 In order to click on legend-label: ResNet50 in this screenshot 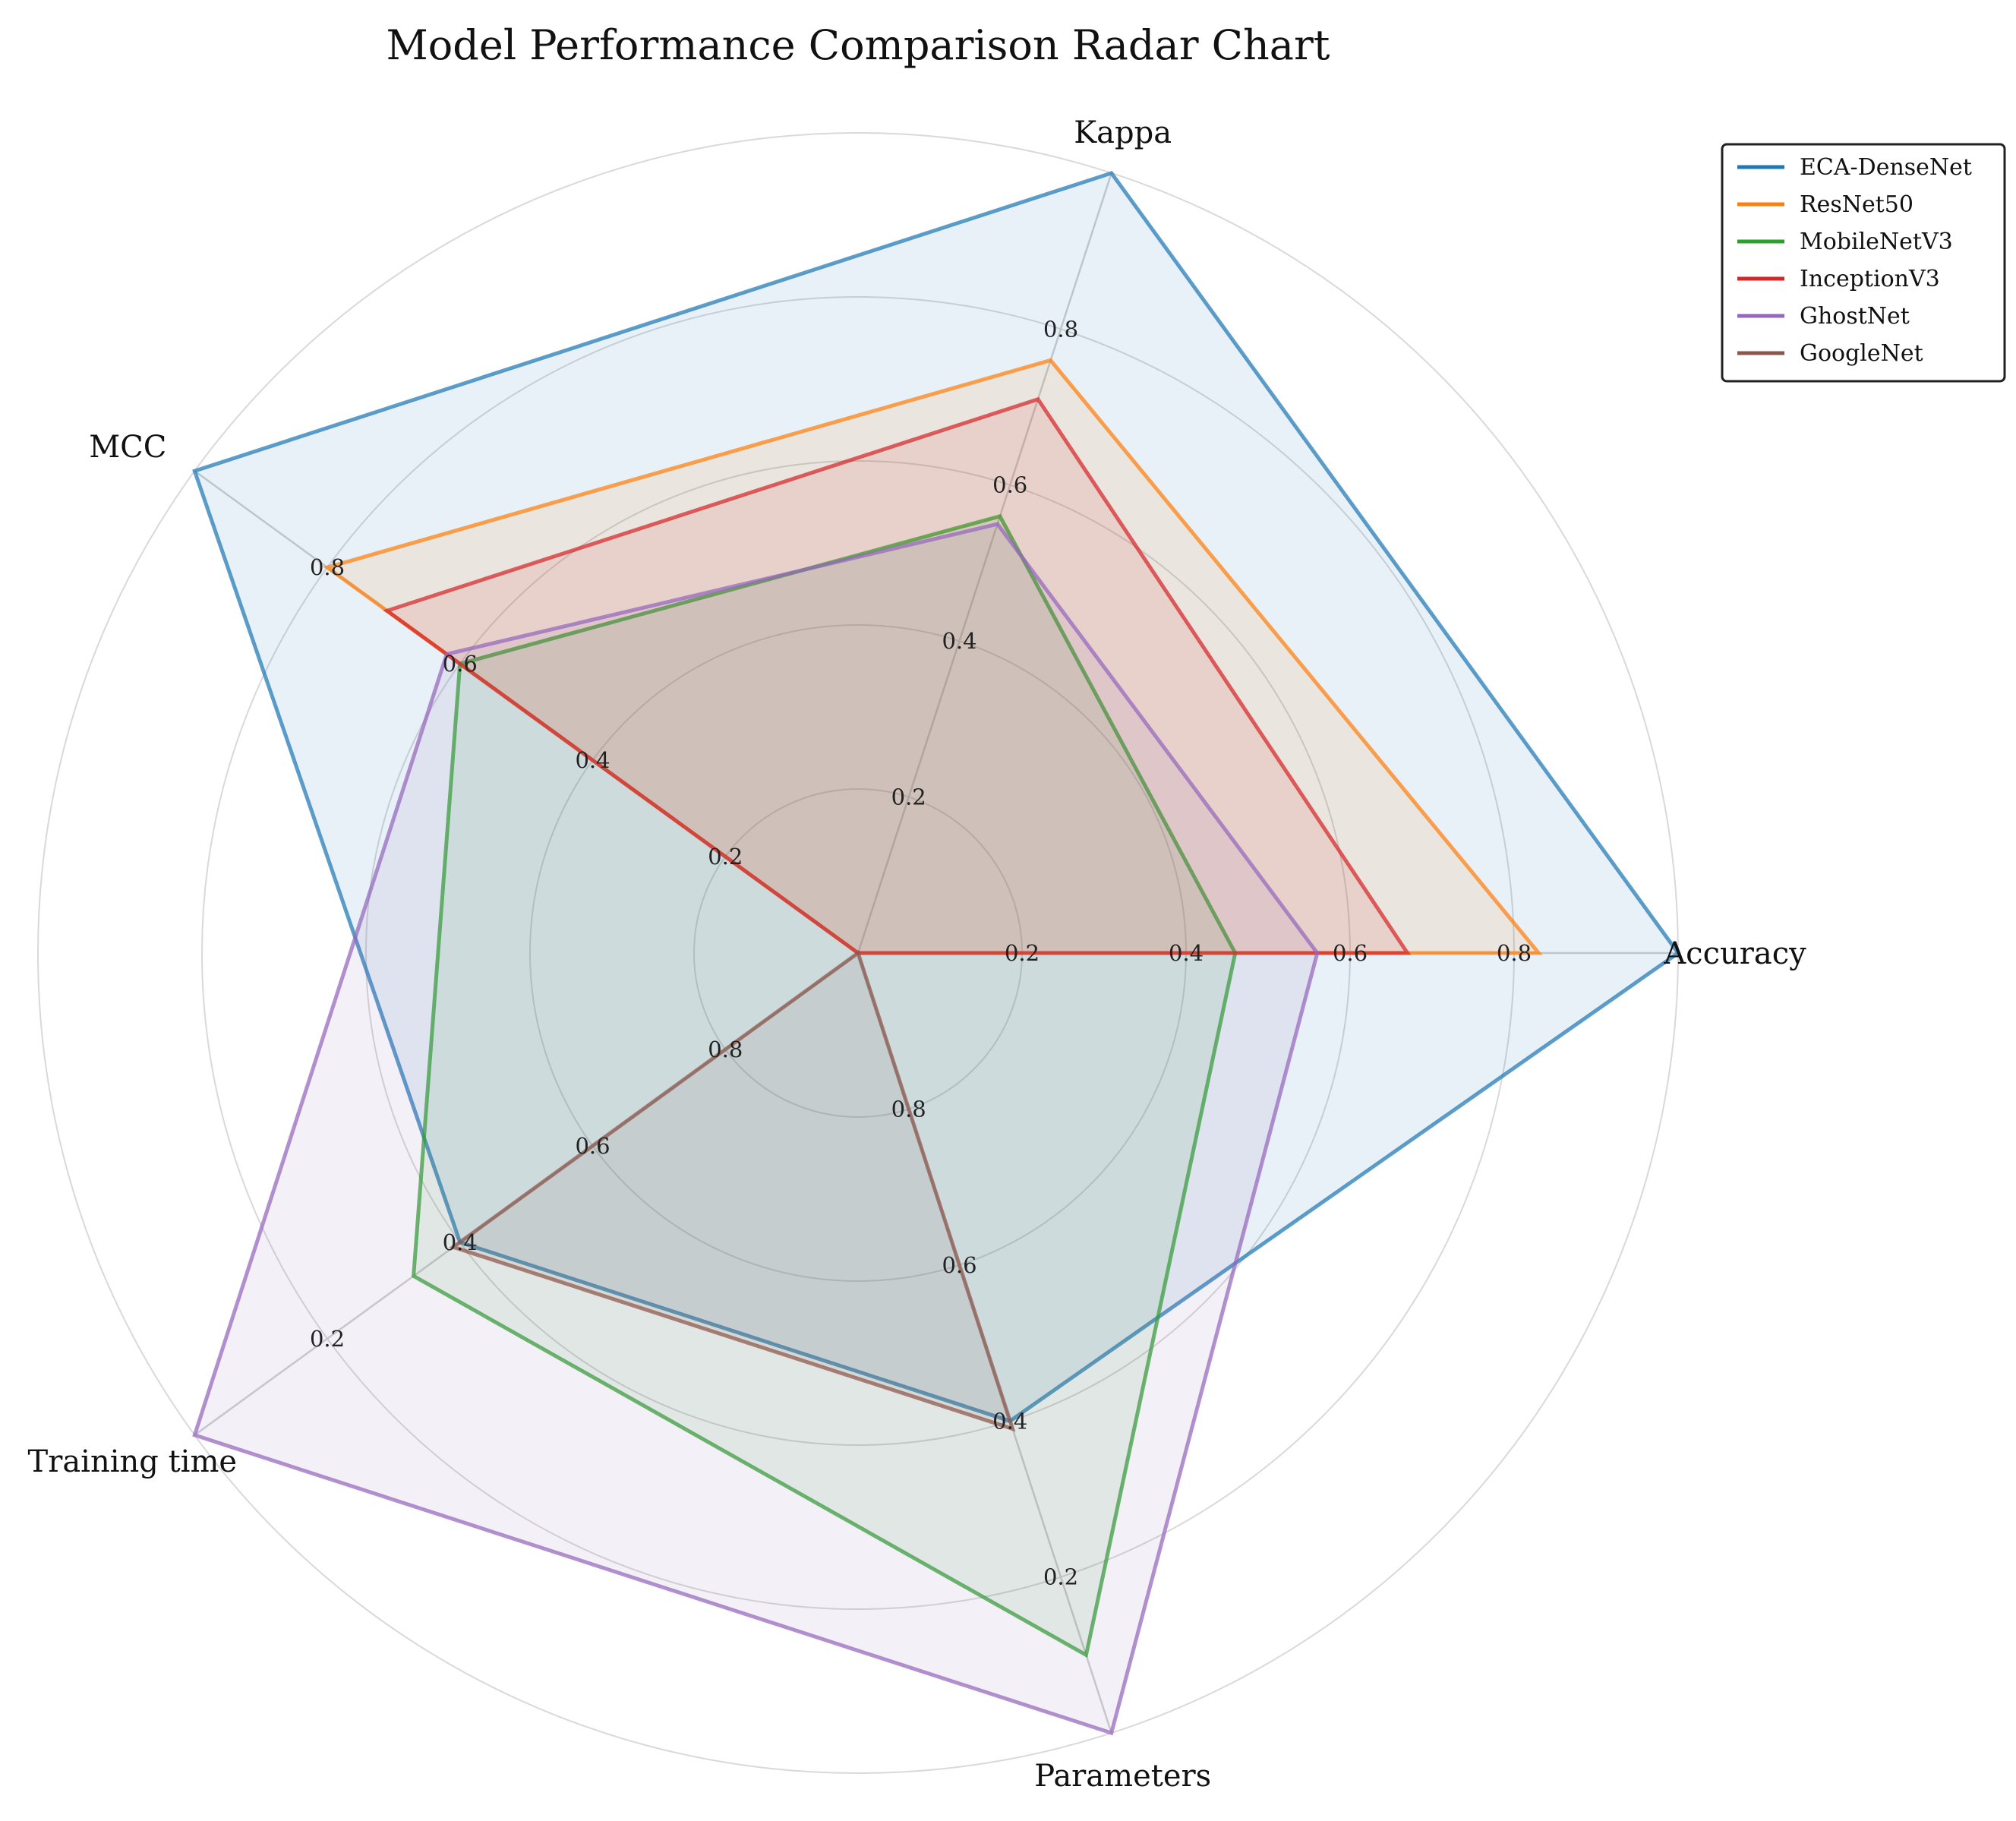, I will do `click(1857, 204)`.